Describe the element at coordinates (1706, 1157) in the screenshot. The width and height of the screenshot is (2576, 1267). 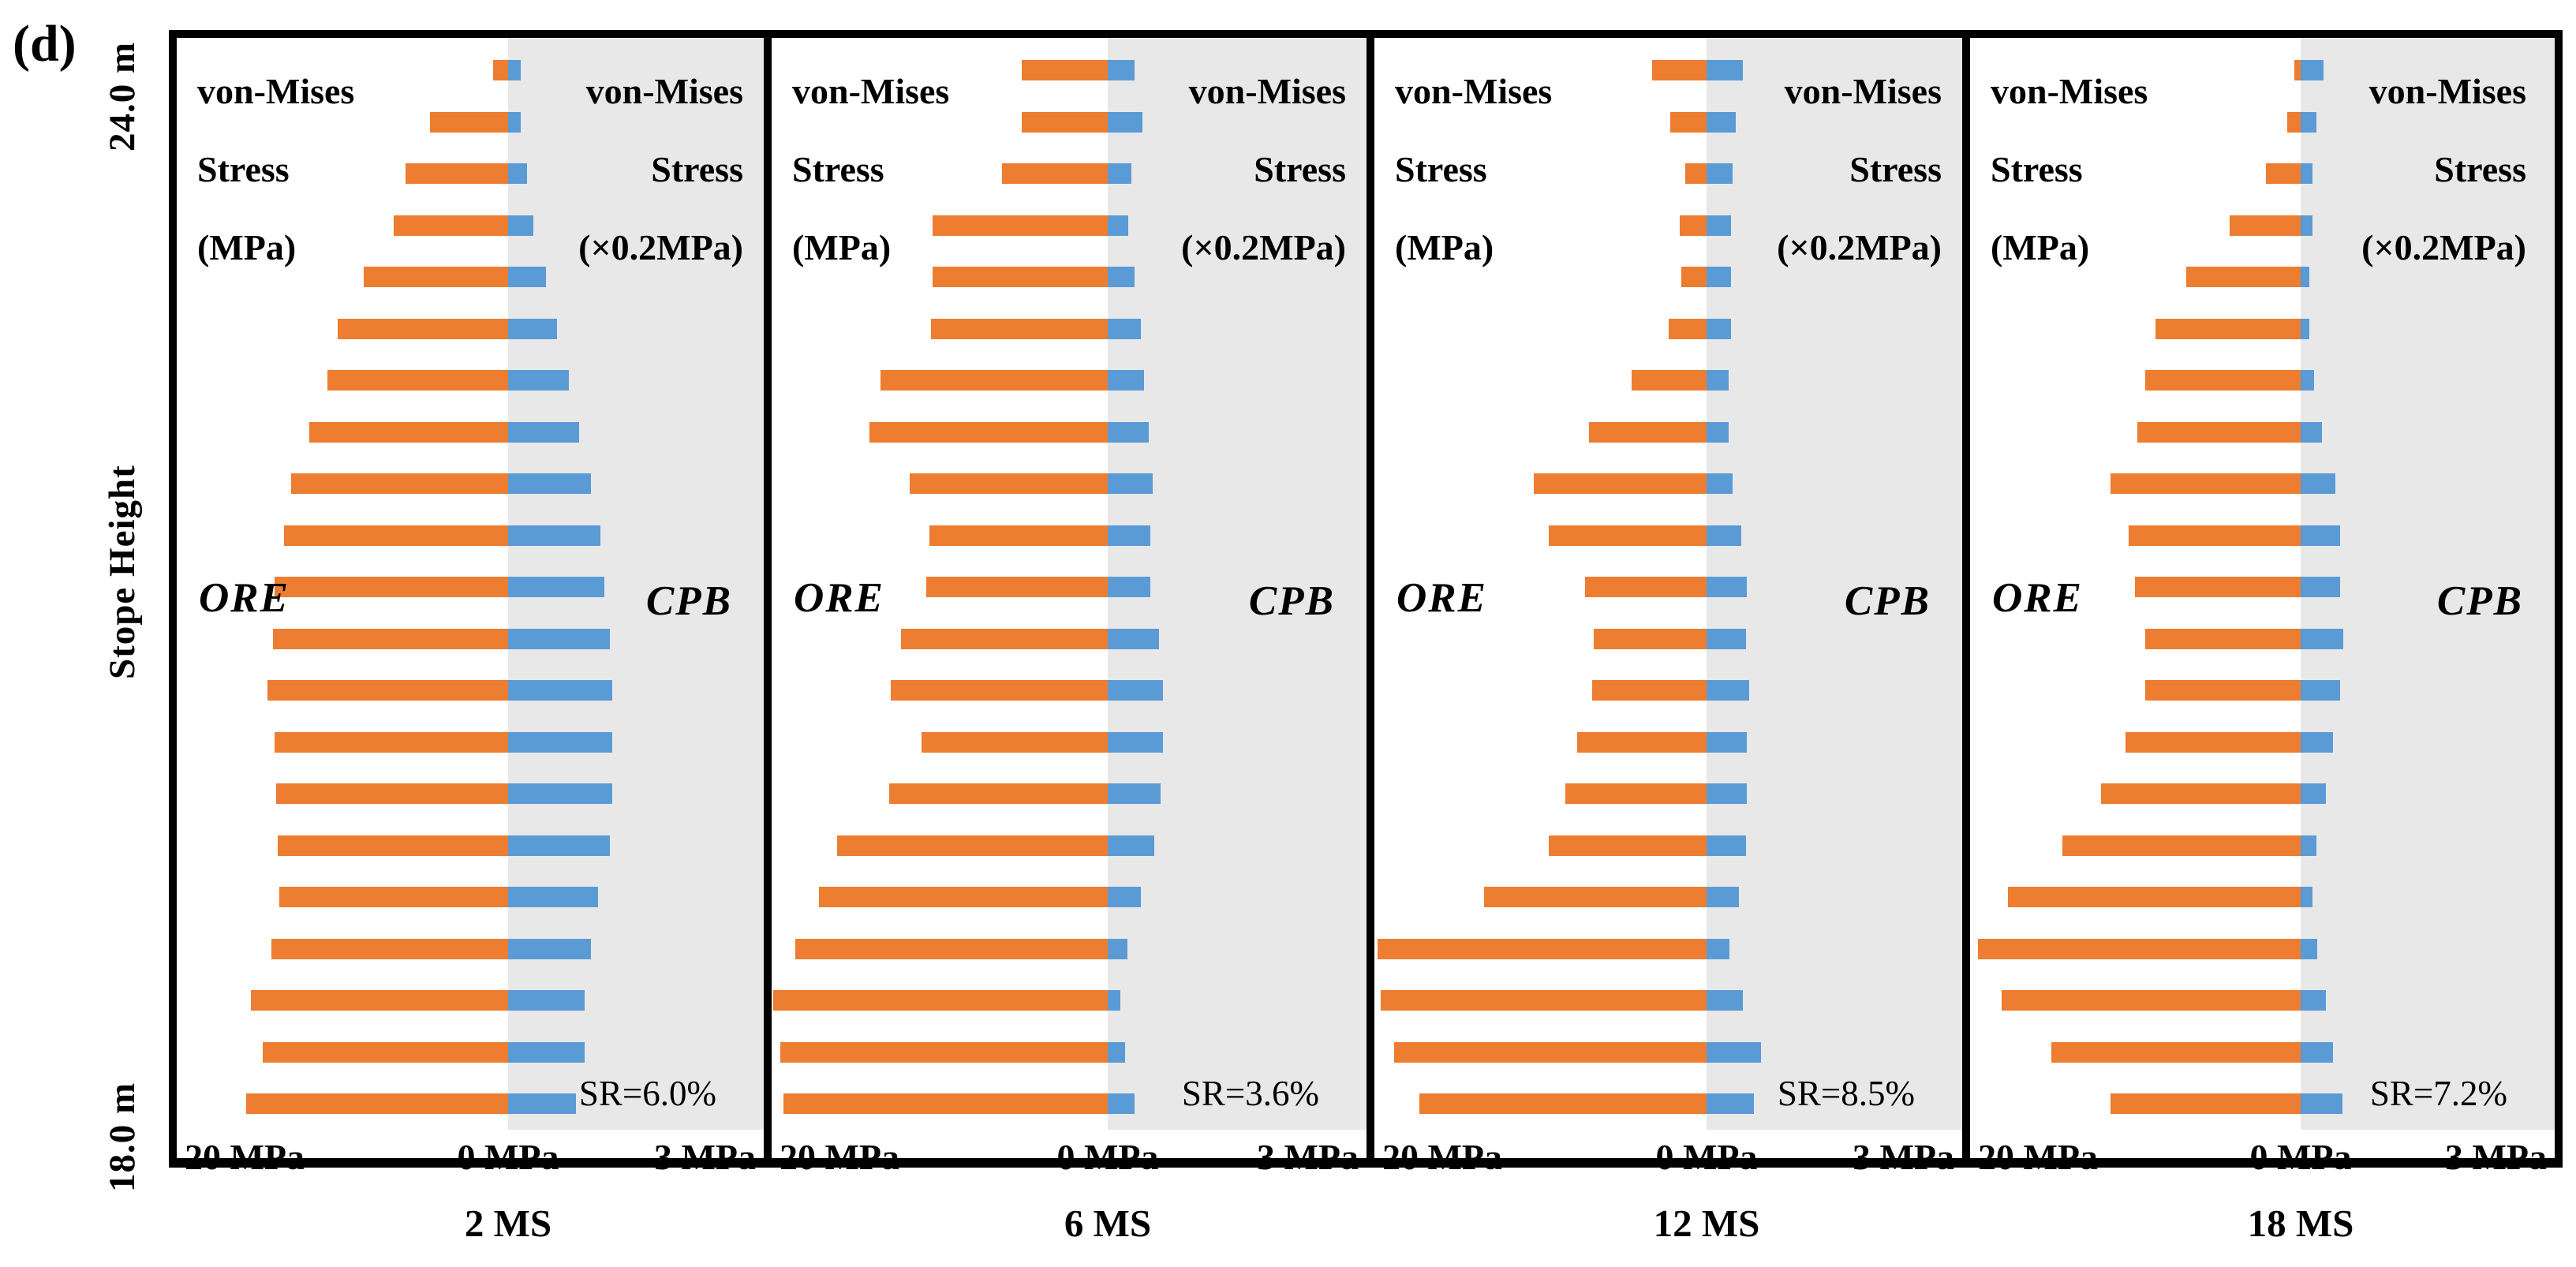
I see `x-axis-zero-label: 0 MPa` at that location.